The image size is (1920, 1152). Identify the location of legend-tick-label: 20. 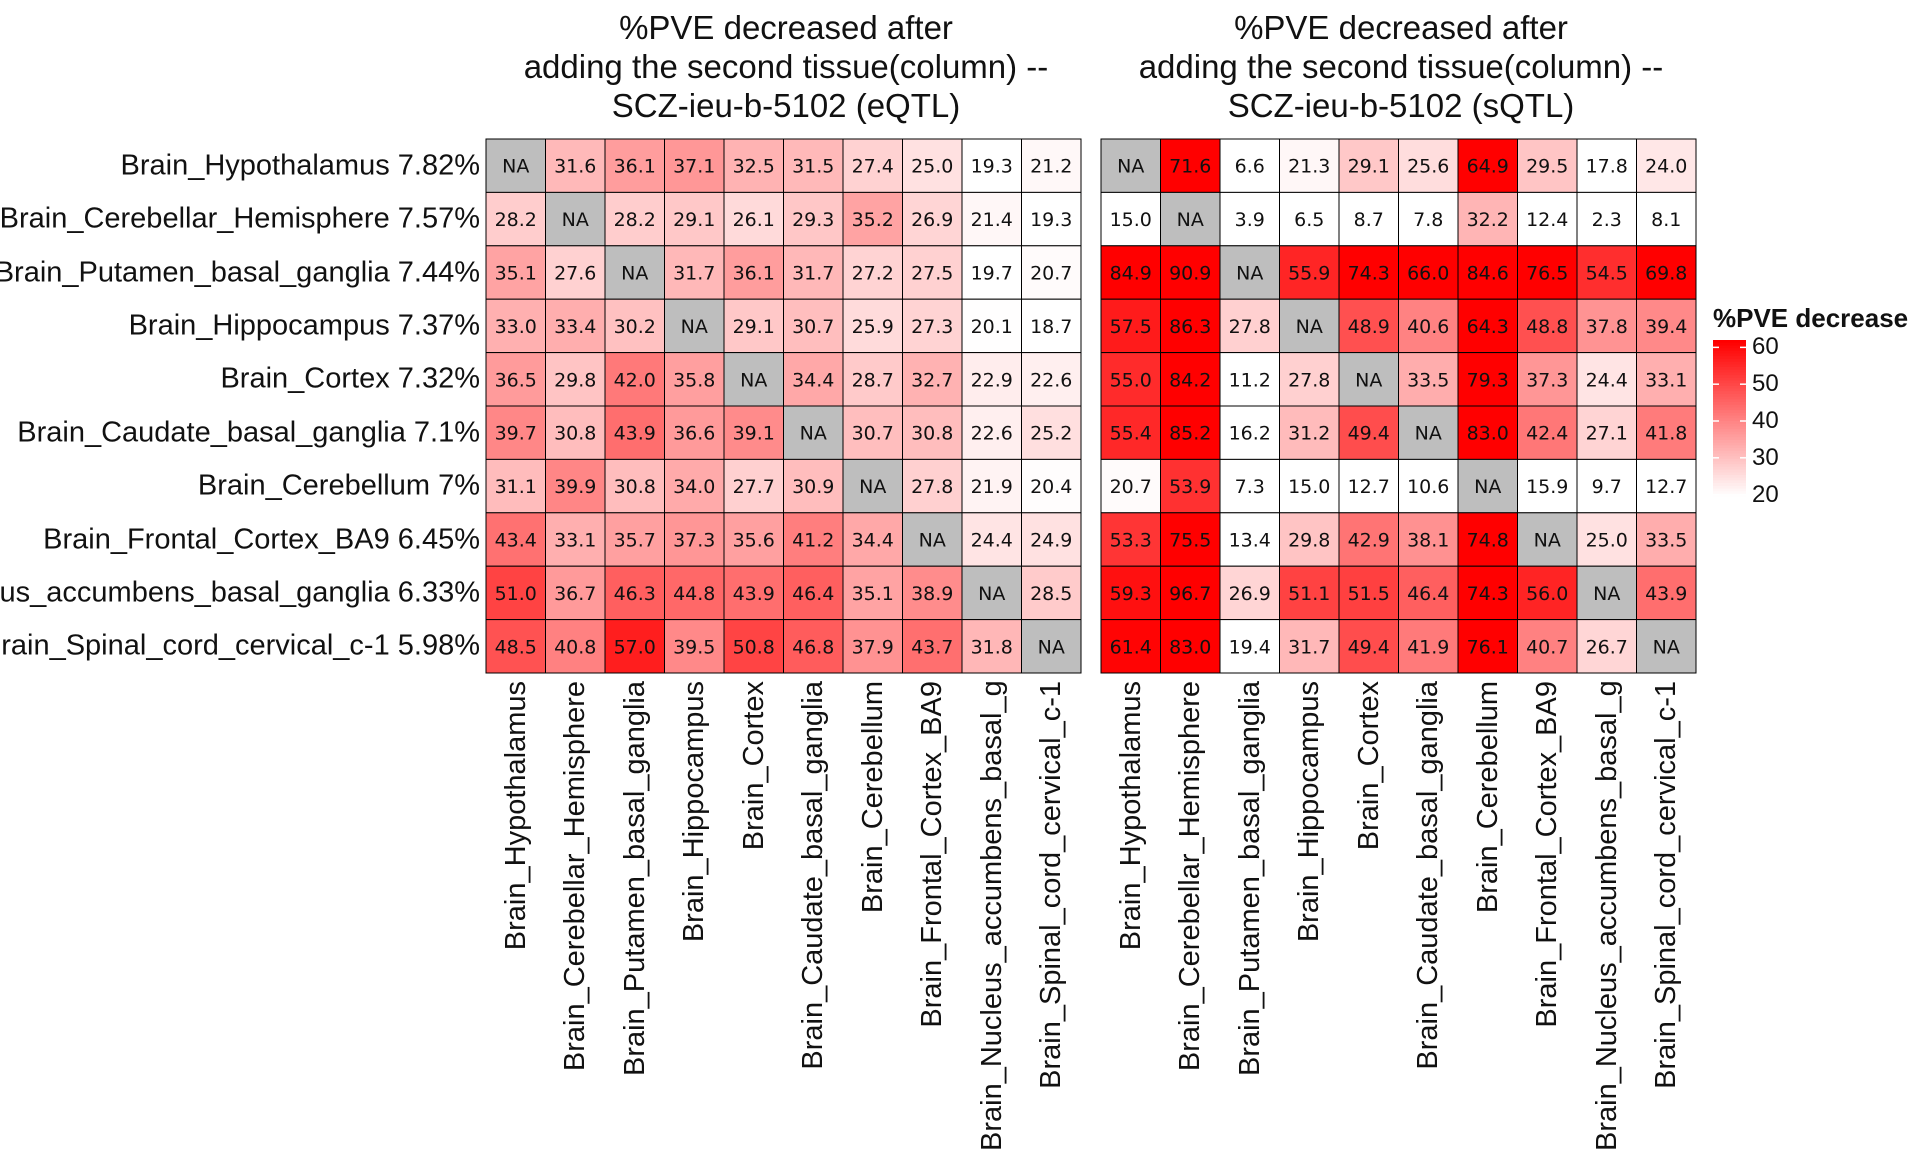
(1765, 494).